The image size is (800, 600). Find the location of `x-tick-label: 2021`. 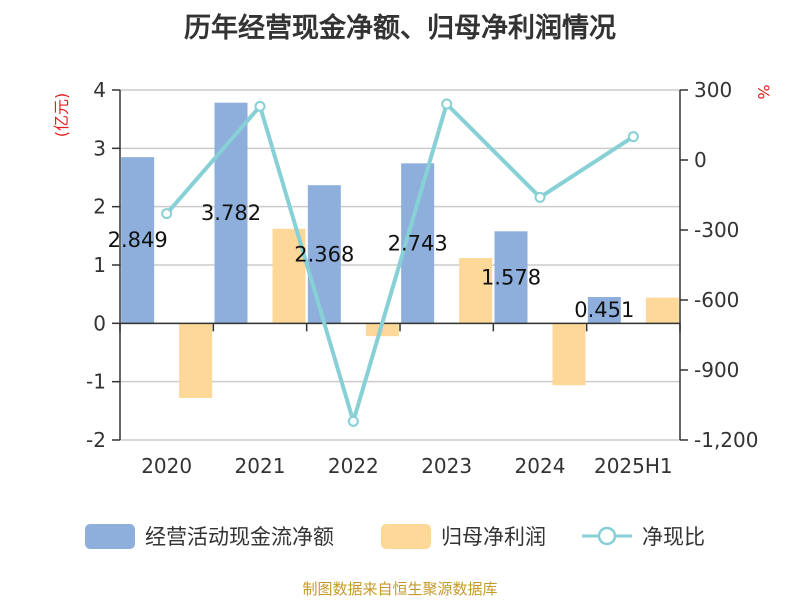

x-tick-label: 2021 is located at coordinates (260, 466).